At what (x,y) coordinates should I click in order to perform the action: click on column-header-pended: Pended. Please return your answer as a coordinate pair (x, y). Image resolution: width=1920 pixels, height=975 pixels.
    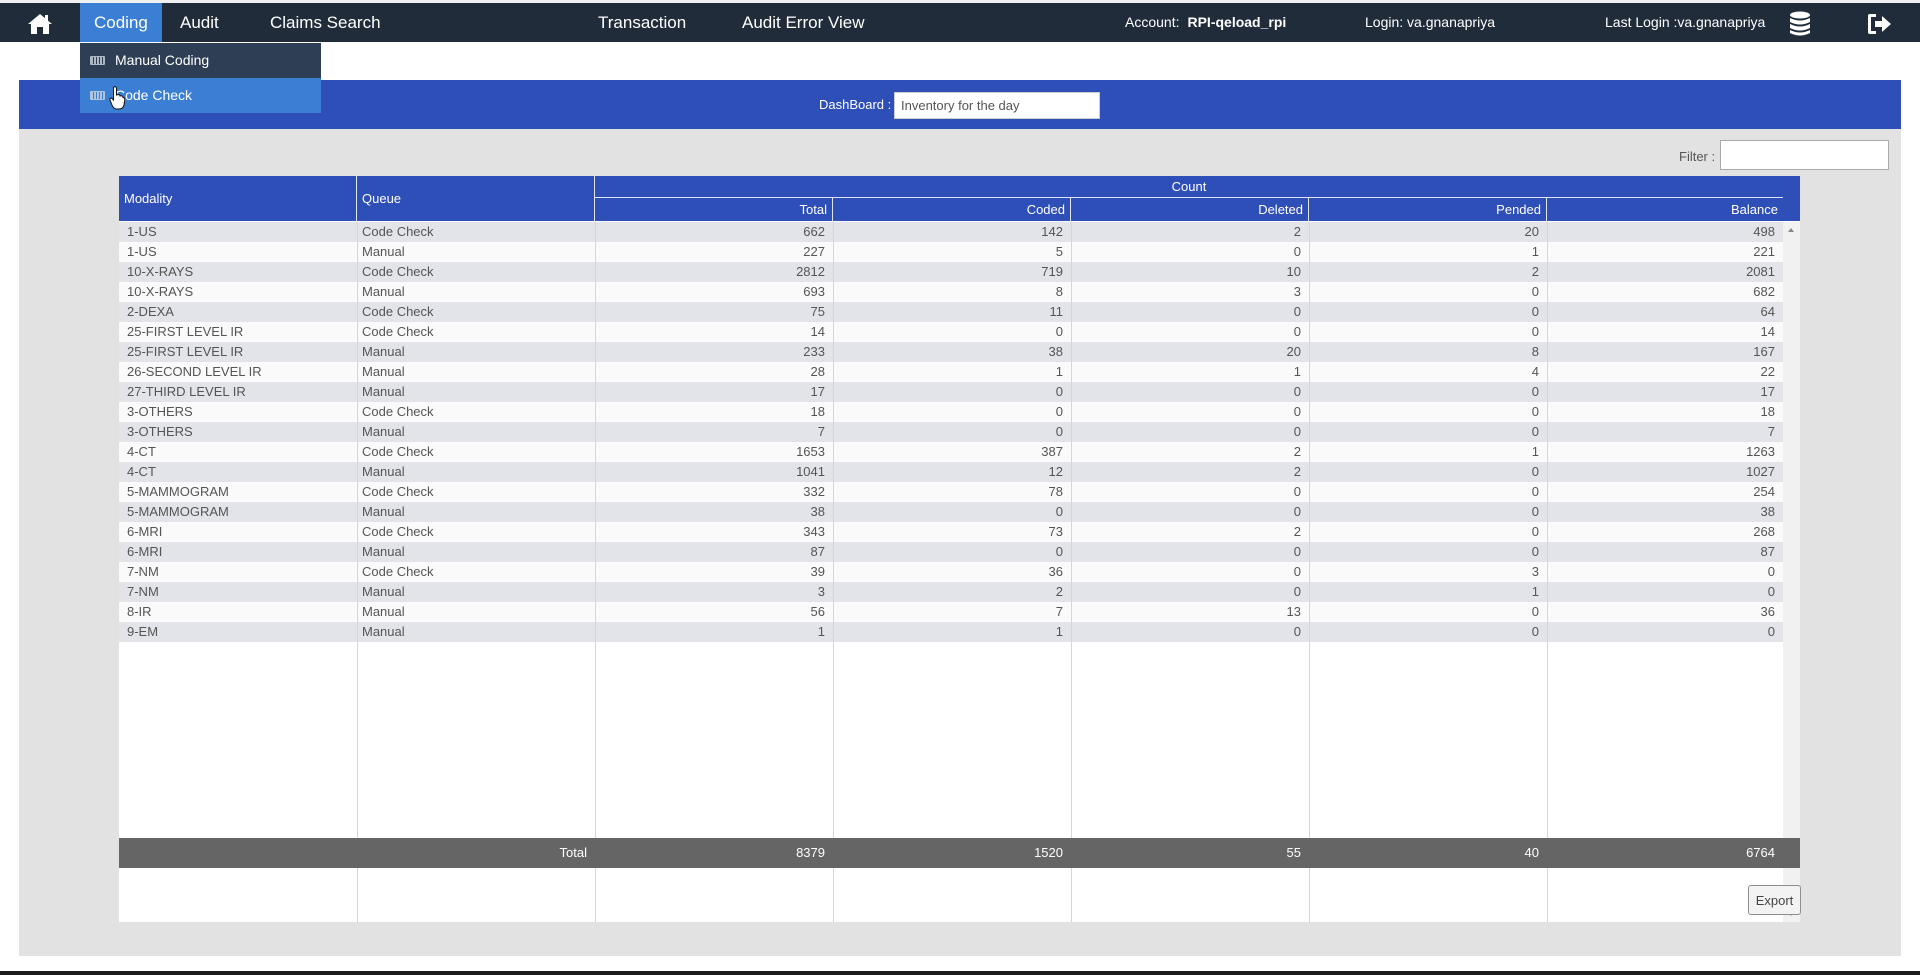
    Looking at the image, I should click on (1428, 209).